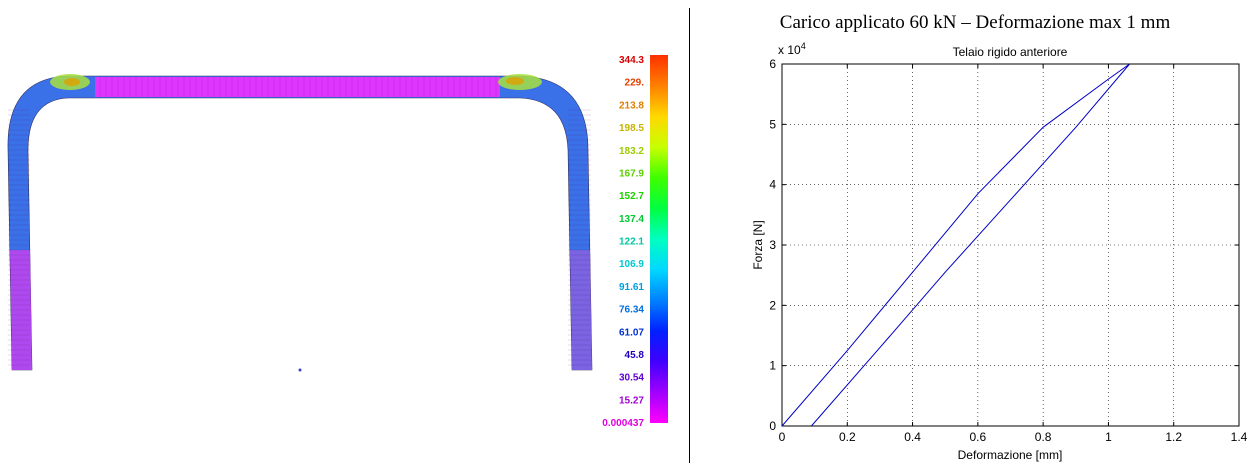 The width and height of the screenshot is (1255, 471). What do you see at coordinates (772, 64) in the screenshot?
I see `y-tick-label: 6` at bounding box center [772, 64].